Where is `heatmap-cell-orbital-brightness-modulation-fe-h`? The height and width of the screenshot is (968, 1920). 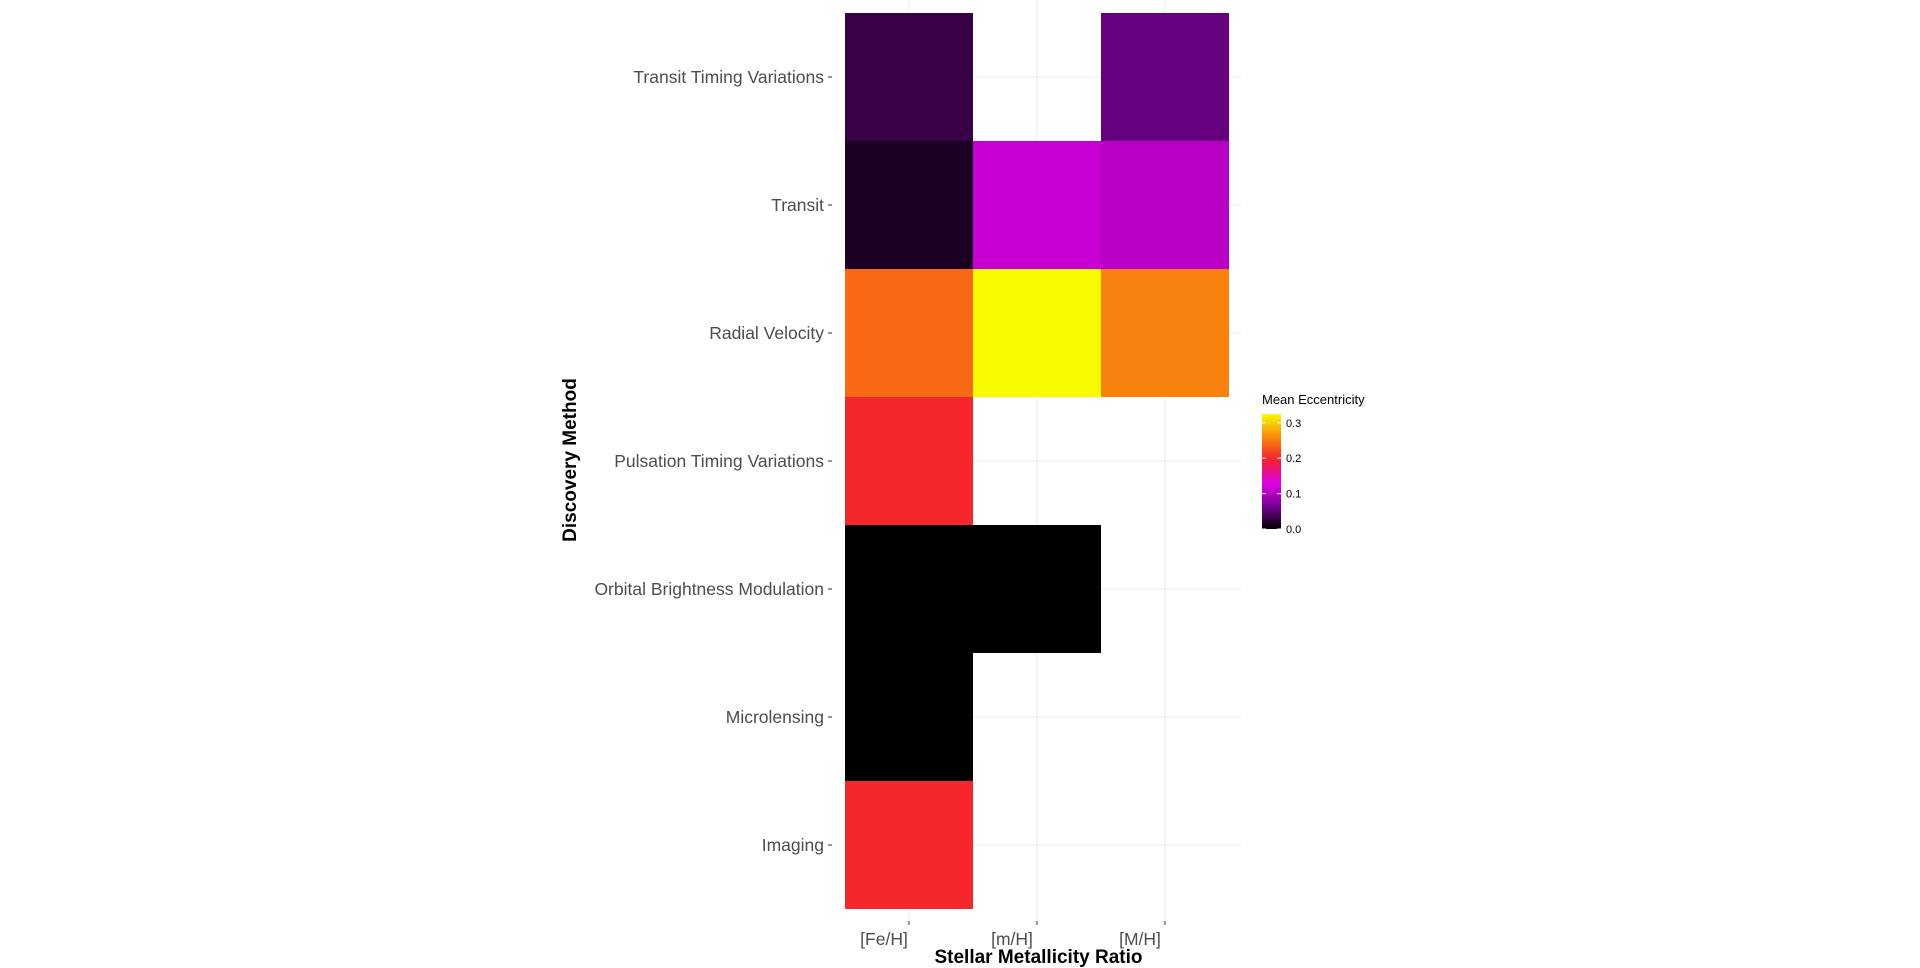 heatmap-cell-orbital-brightness-modulation-fe-h is located at coordinates (909, 589).